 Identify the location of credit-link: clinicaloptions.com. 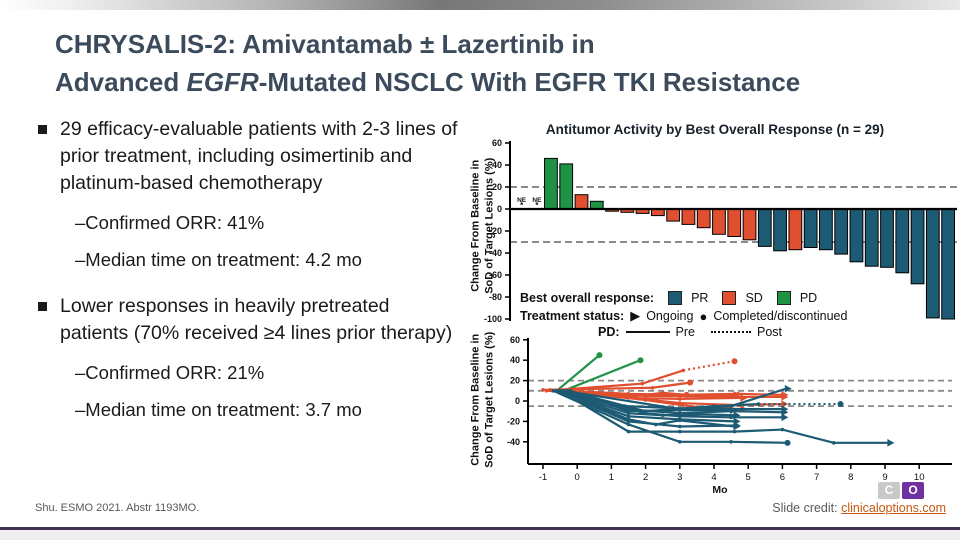
(893, 508).